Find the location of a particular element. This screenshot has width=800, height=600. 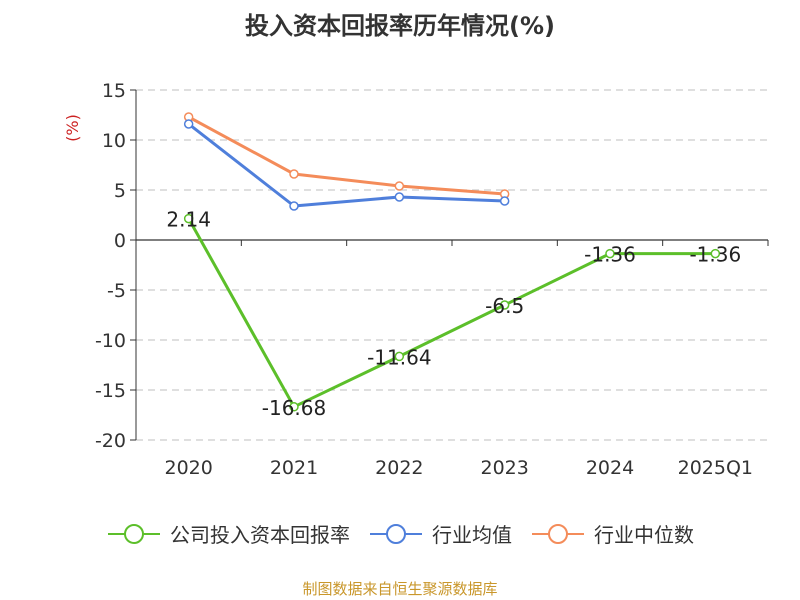

x-tick-label: 2023 is located at coordinates (504, 468).